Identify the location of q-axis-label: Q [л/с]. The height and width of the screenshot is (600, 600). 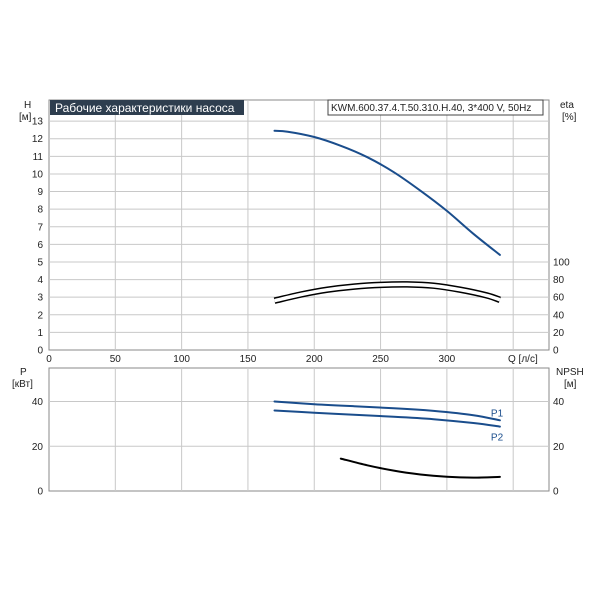
(523, 359).